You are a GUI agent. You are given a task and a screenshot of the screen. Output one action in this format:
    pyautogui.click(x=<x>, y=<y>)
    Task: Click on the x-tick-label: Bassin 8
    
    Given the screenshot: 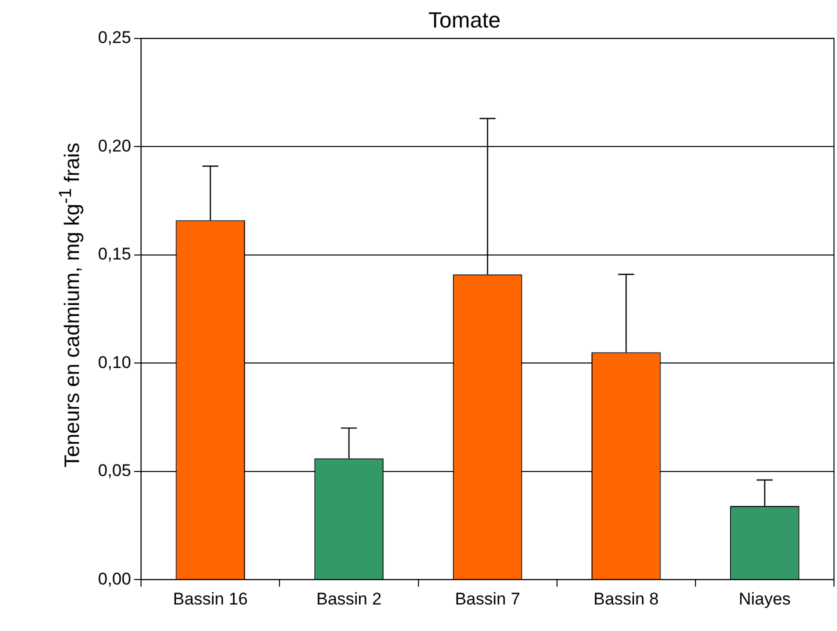 What is the action you would take?
    pyautogui.click(x=626, y=598)
    